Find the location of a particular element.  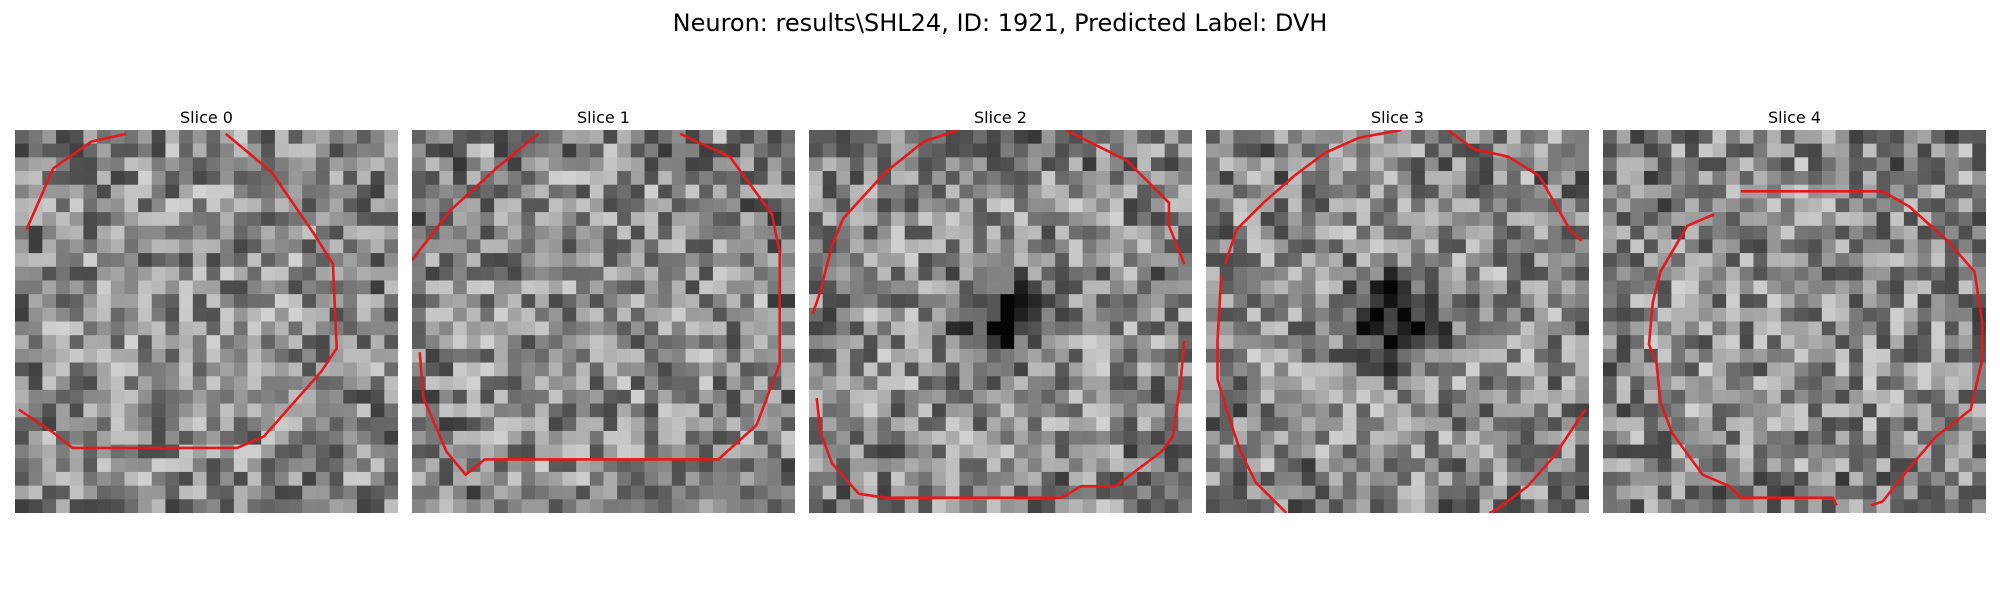

slice-title: Slice 4 is located at coordinates (1794, 117).